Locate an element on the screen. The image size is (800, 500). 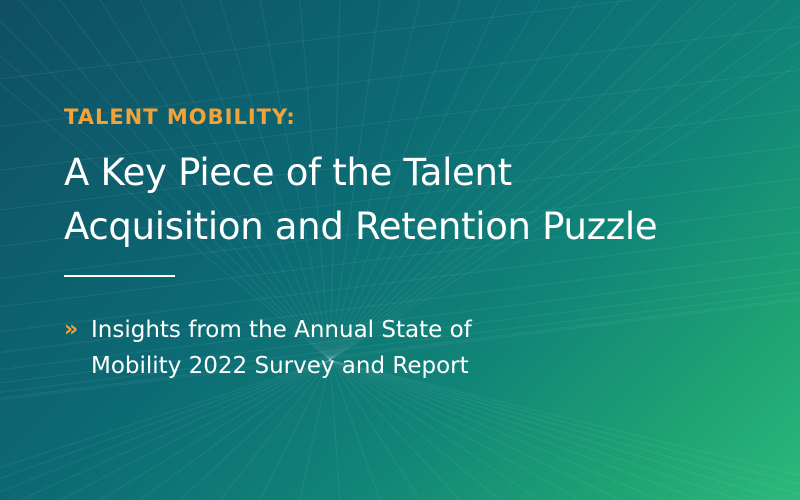
headline-line-1: A Key Piece of the Talent is located at coordinates (288, 172).